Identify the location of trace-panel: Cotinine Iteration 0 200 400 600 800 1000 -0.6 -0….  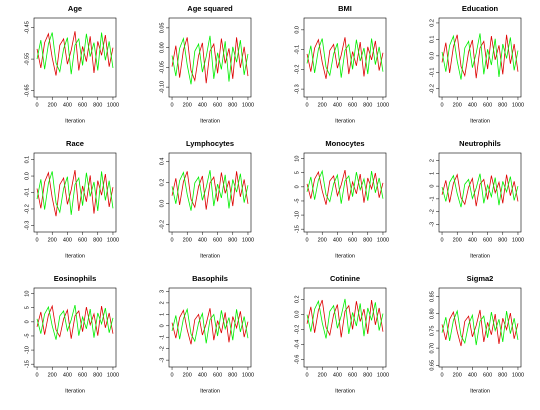
(341, 334).